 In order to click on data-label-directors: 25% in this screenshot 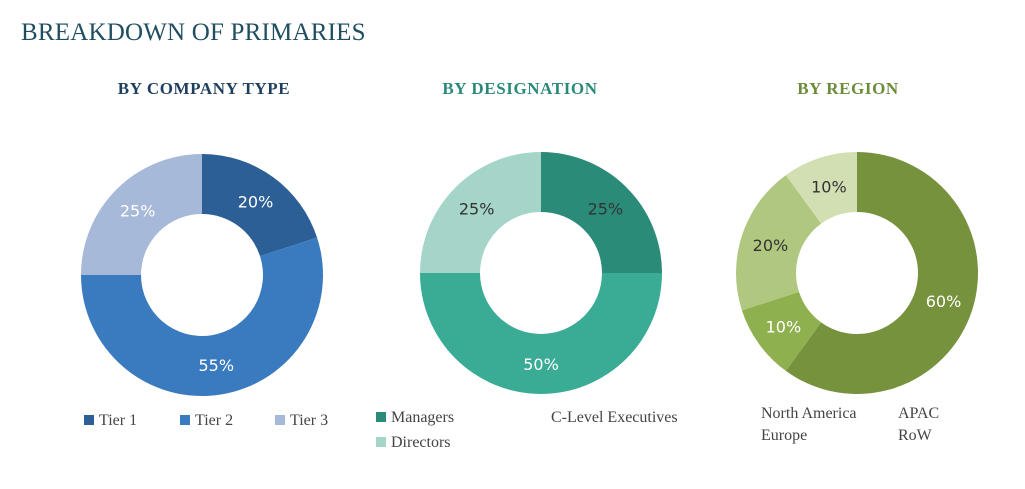, I will do `click(477, 209)`.